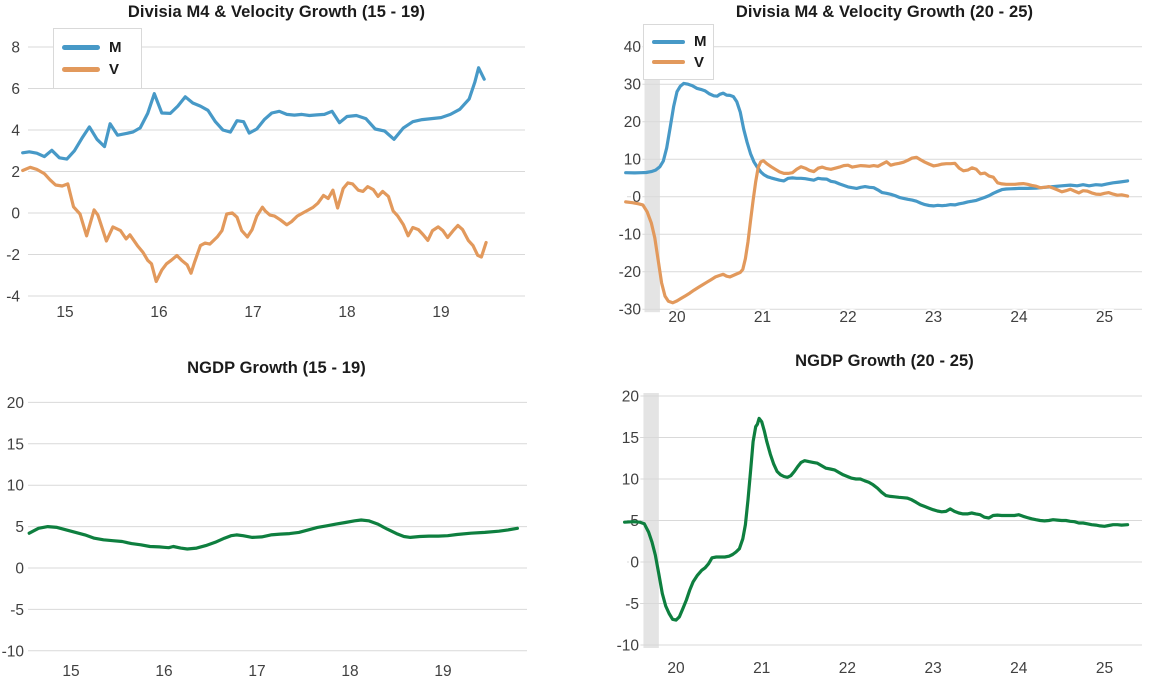 The width and height of the screenshot is (1149, 677). I want to click on y-tick-label: 2, so click(15, 172).